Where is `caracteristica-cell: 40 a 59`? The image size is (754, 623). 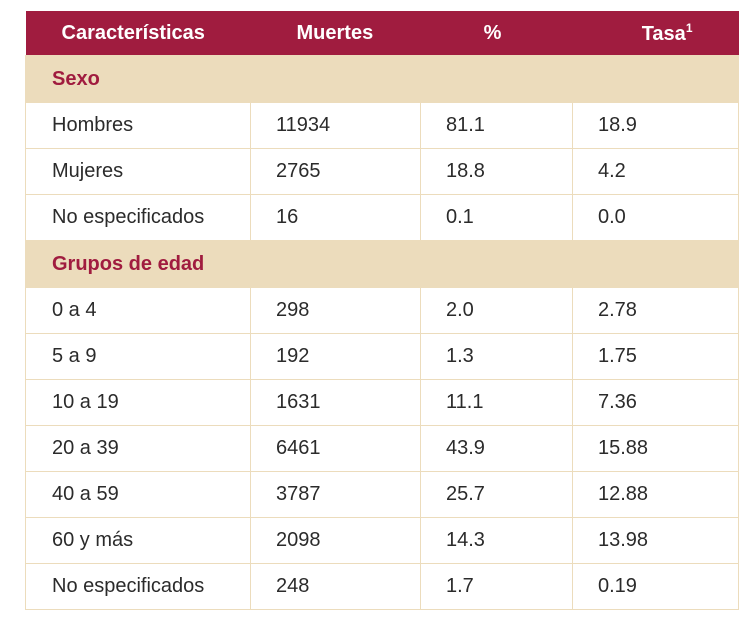
caracteristica-cell: 40 a 59 is located at coordinates (138, 494).